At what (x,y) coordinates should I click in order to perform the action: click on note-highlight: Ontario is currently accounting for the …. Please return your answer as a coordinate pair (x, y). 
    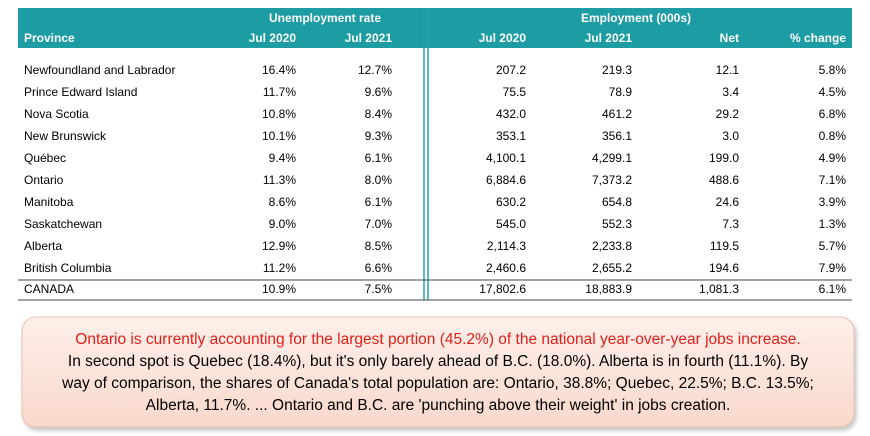
    Looking at the image, I should click on (437, 339).